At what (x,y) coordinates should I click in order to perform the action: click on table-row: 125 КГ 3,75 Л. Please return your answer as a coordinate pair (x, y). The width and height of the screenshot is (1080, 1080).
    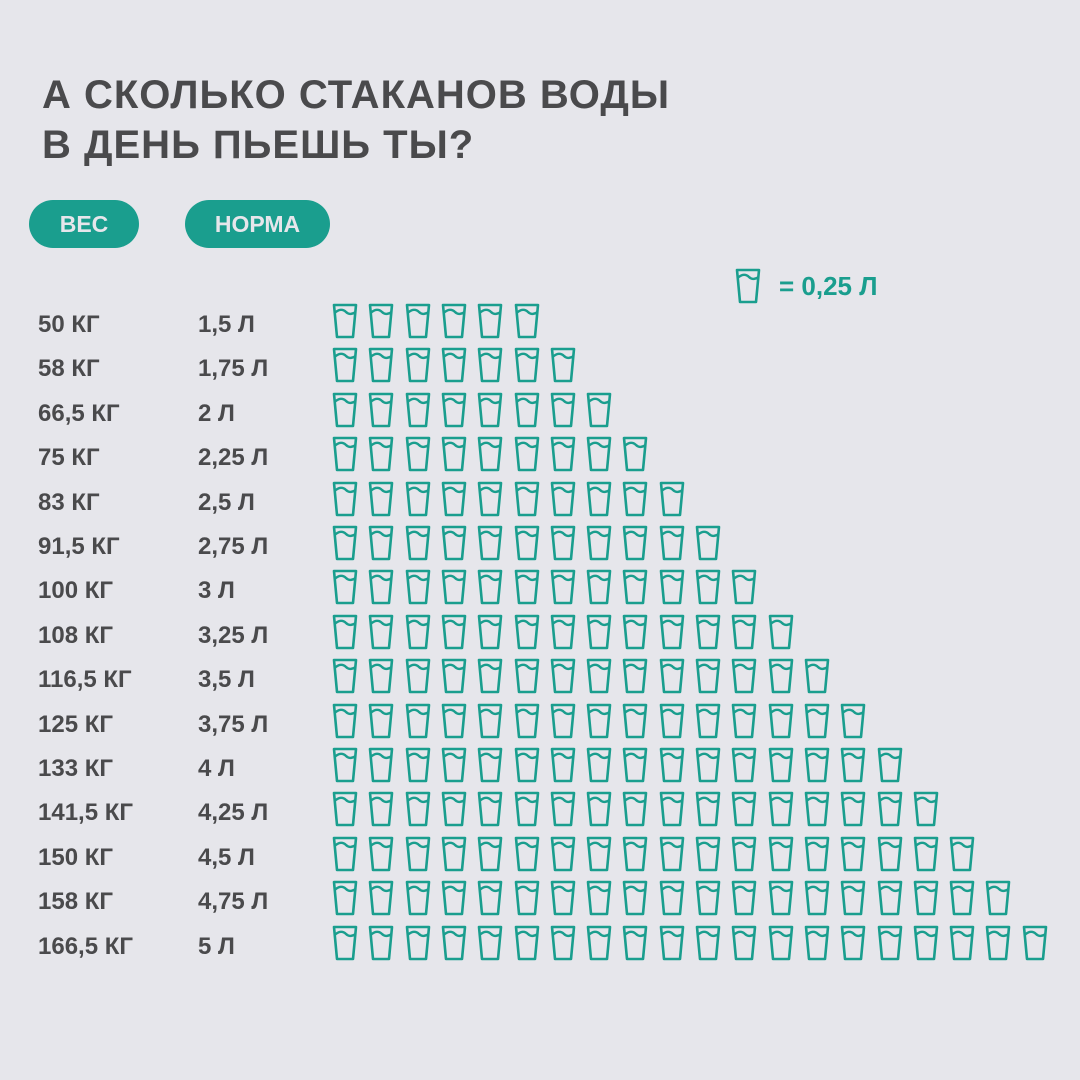
    Looking at the image, I should click on (540, 725).